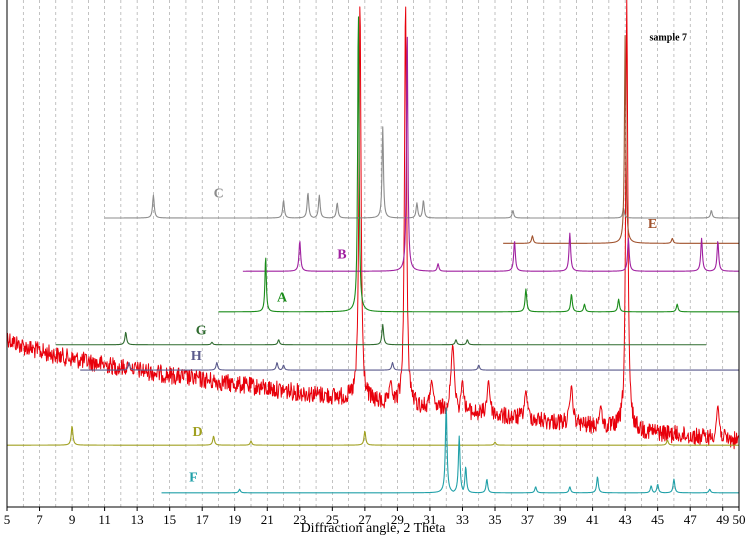 The width and height of the screenshot is (747, 538). What do you see at coordinates (722, 519) in the screenshot?
I see `x-tick-label: 49` at bounding box center [722, 519].